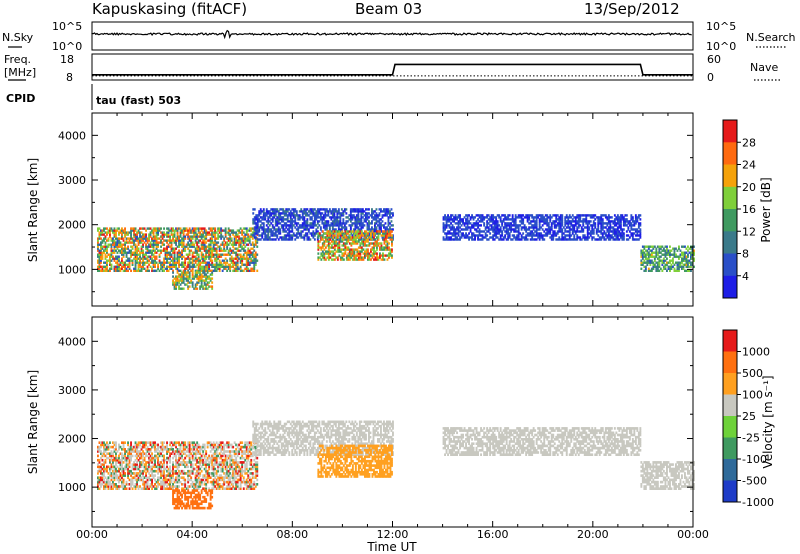  What do you see at coordinates (67, 26) in the screenshot?
I see `nsky-tick-high: 10^5` at bounding box center [67, 26].